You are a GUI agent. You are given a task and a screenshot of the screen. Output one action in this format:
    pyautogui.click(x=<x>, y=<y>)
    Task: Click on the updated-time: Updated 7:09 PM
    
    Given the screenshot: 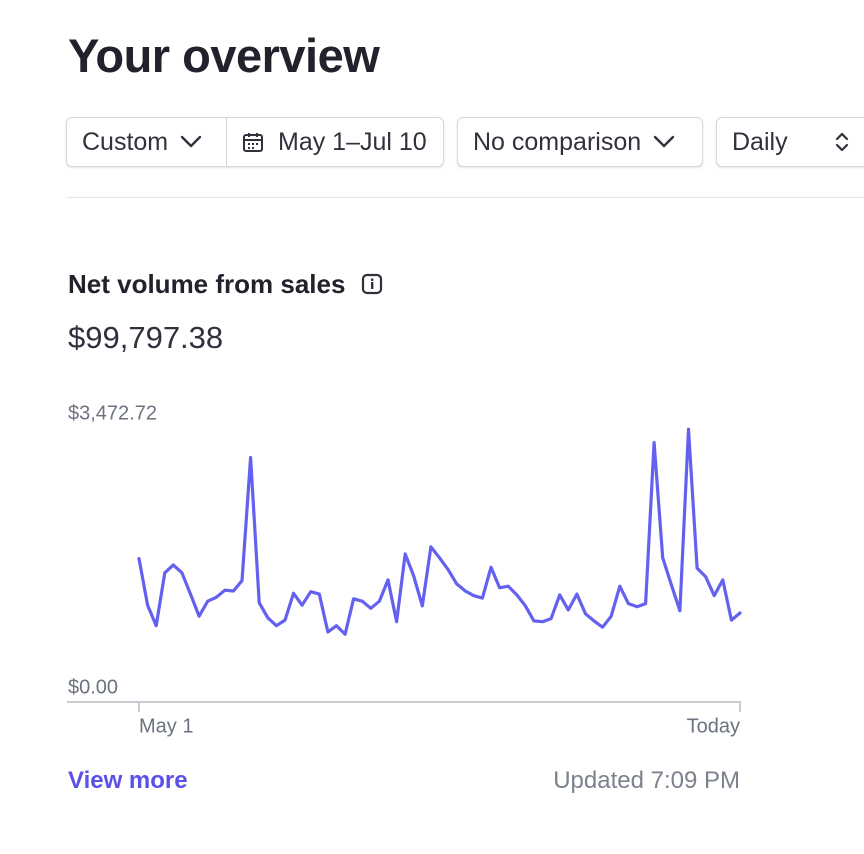 What is the action you would take?
    pyautogui.click(x=646, y=780)
    